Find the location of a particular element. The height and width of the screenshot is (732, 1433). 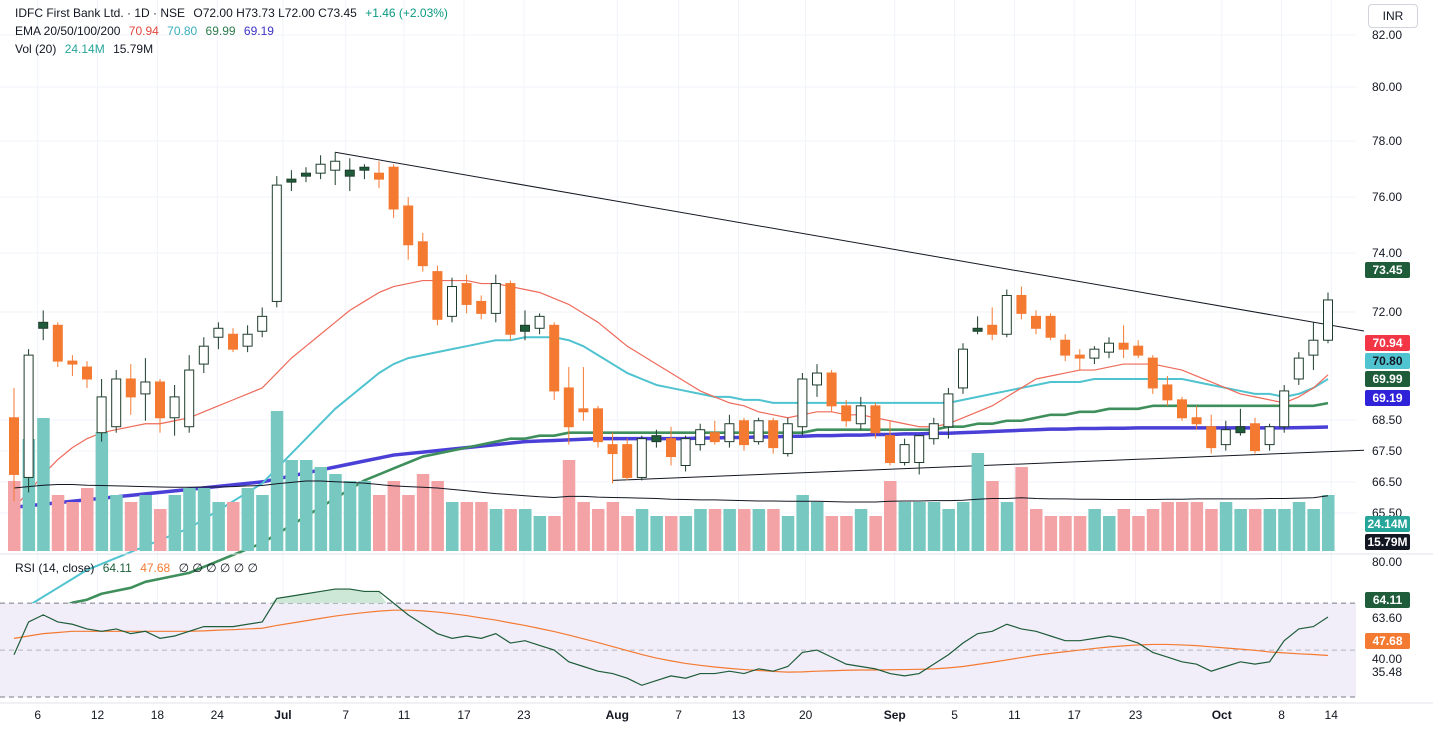

volume-ma-tag-box is located at coordinates (1387, 542).